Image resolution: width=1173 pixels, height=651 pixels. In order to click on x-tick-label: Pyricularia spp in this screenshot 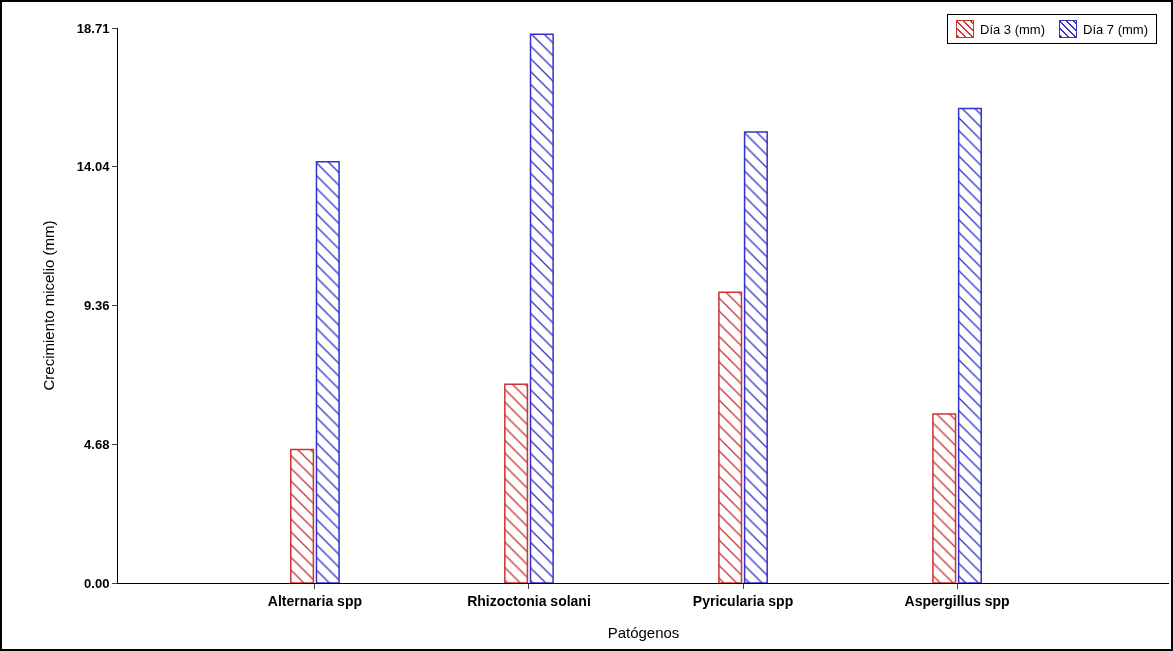, I will do `click(743, 600)`.